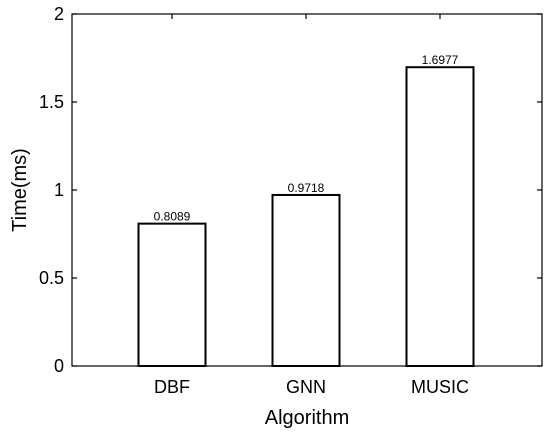 This screenshot has width=550, height=433. What do you see at coordinates (172, 387) in the screenshot?
I see `x-tick-label: DBF` at bounding box center [172, 387].